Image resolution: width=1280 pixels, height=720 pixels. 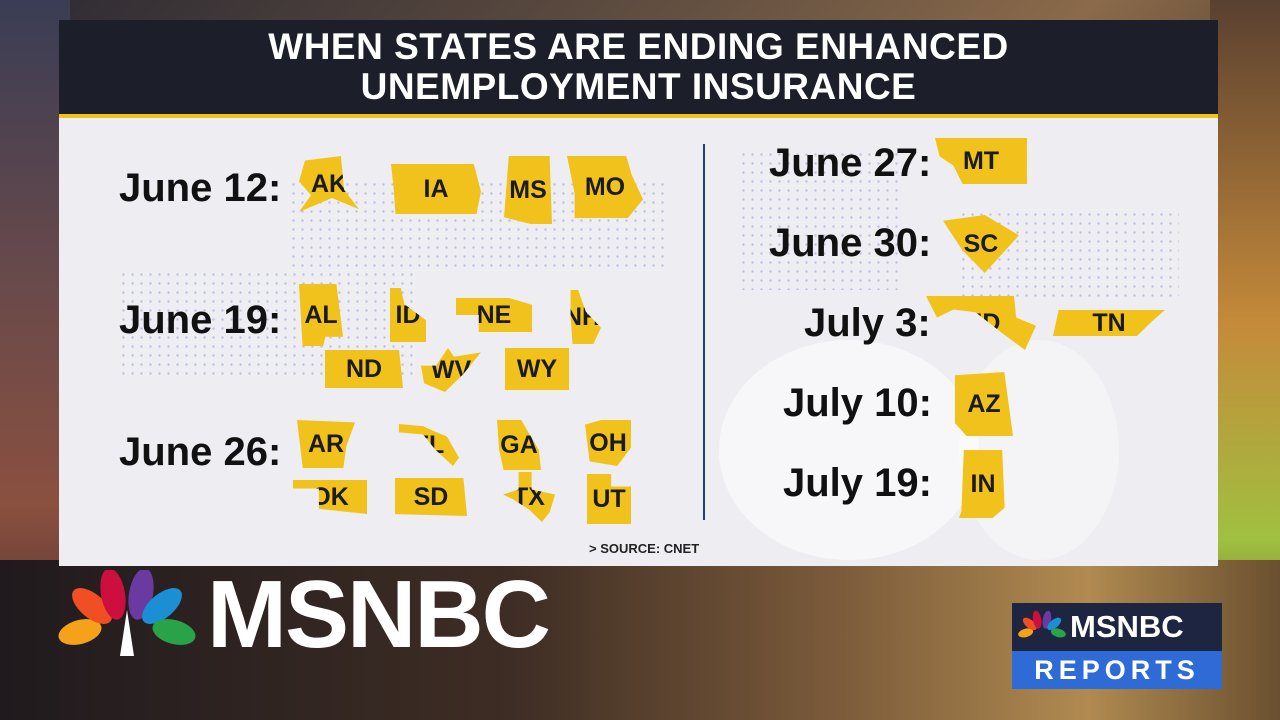 I want to click on state-al: AL, so click(x=321, y=315).